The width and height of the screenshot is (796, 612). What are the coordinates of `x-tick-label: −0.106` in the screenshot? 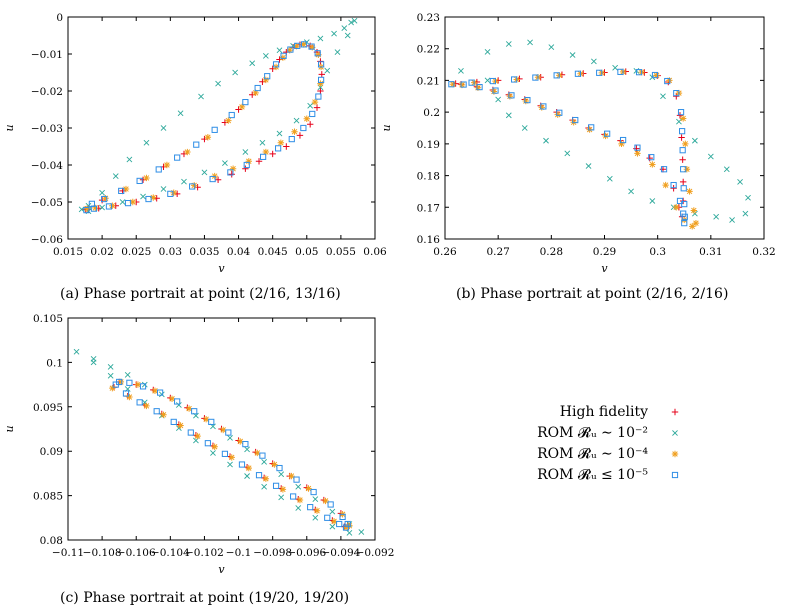 It's located at (136, 553).